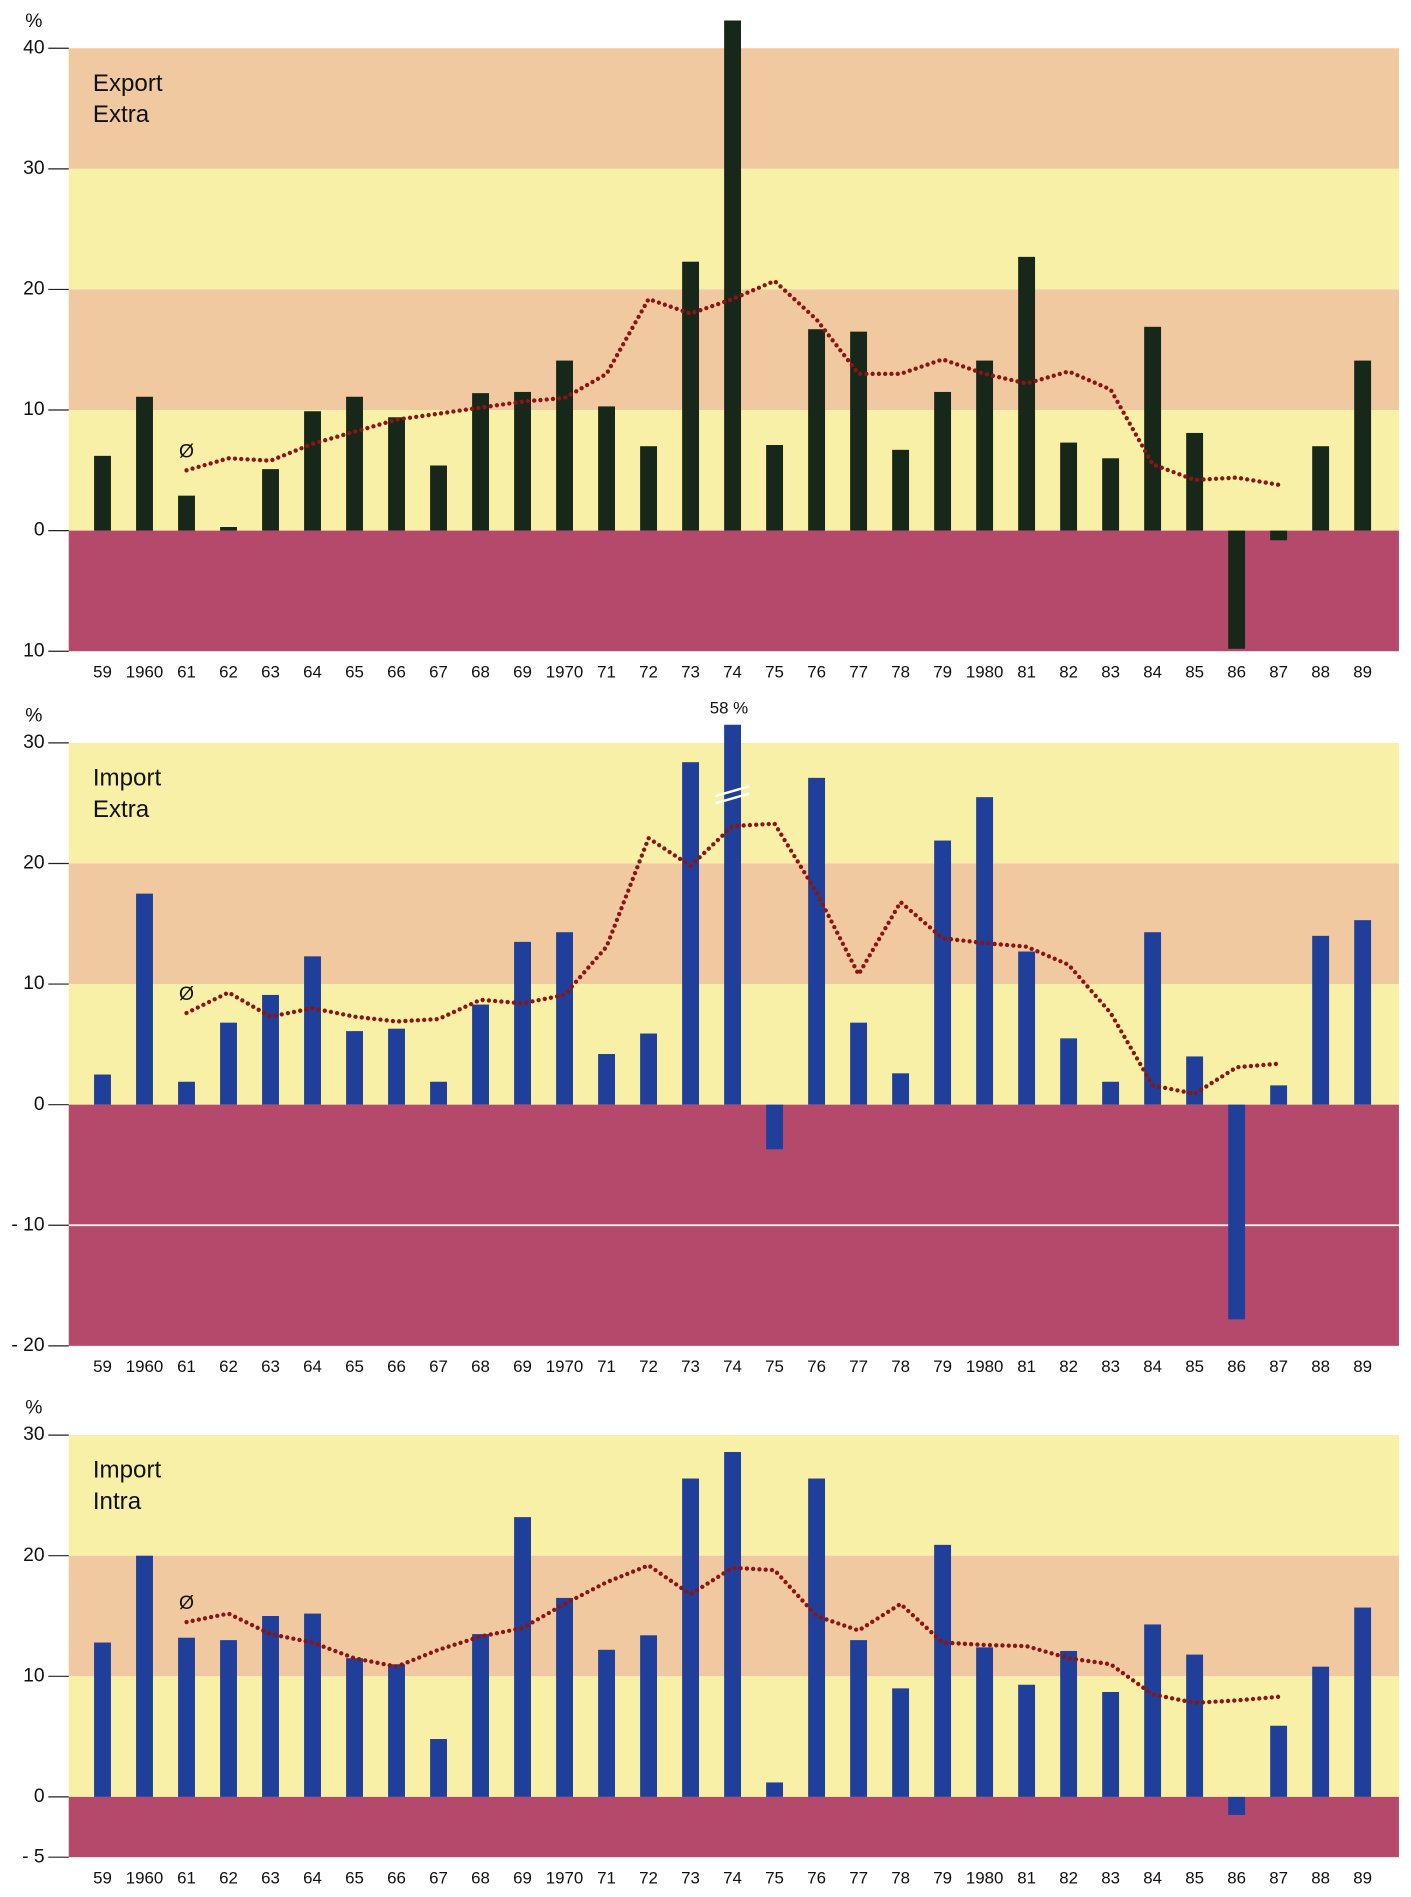 Image resolution: width=1411 pixels, height=1897 pixels. Describe the element at coordinates (774, 1366) in the screenshot. I see `x-tick-label: 75` at that location.